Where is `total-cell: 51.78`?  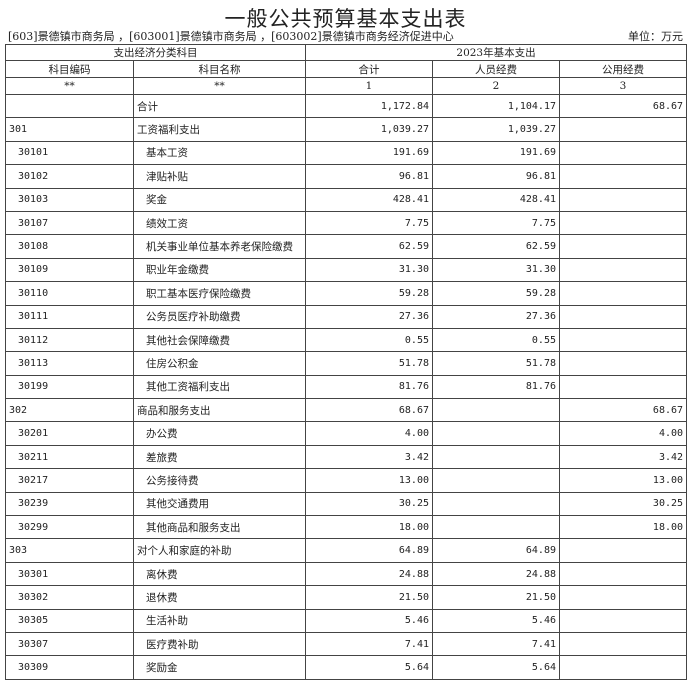
total-cell: 51.78 is located at coordinates (369, 363).